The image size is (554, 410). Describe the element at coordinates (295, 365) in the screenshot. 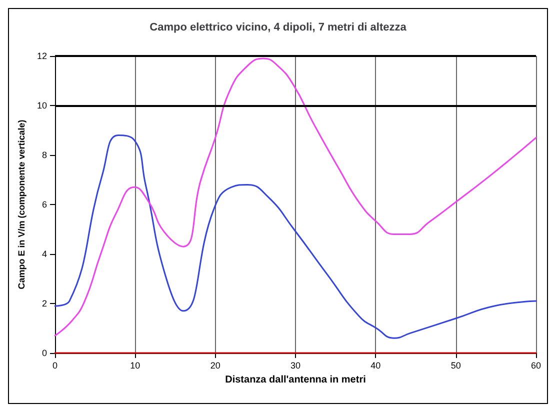

I see `x-tick-label: 30` at that location.